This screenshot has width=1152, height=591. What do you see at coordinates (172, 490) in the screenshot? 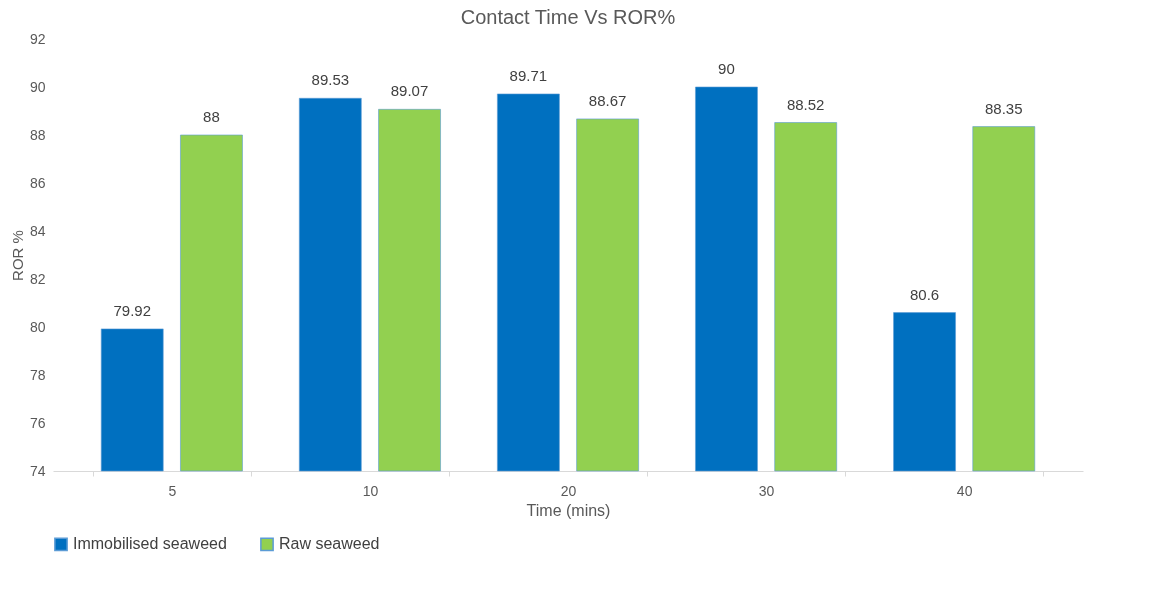
I see `x-tick-label: 5` at bounding box center [172, 490].